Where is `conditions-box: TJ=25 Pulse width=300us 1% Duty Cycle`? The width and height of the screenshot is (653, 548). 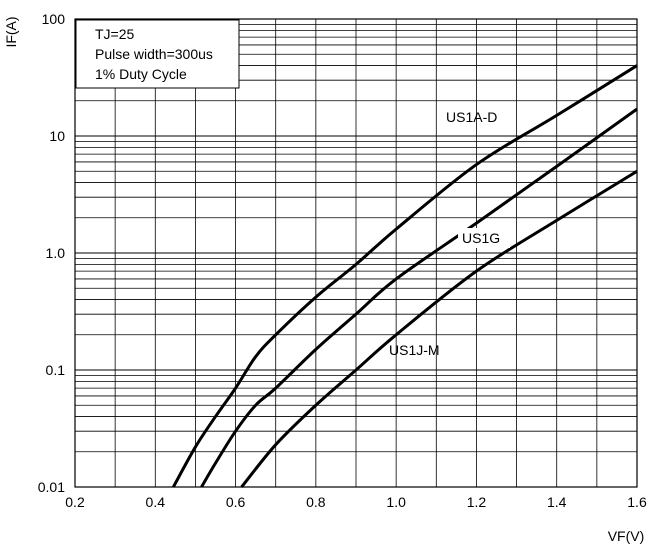
conditions-box: TJ=25 Pulse width=300us 1% Duty Cycle is located at coordinates (157, 54).